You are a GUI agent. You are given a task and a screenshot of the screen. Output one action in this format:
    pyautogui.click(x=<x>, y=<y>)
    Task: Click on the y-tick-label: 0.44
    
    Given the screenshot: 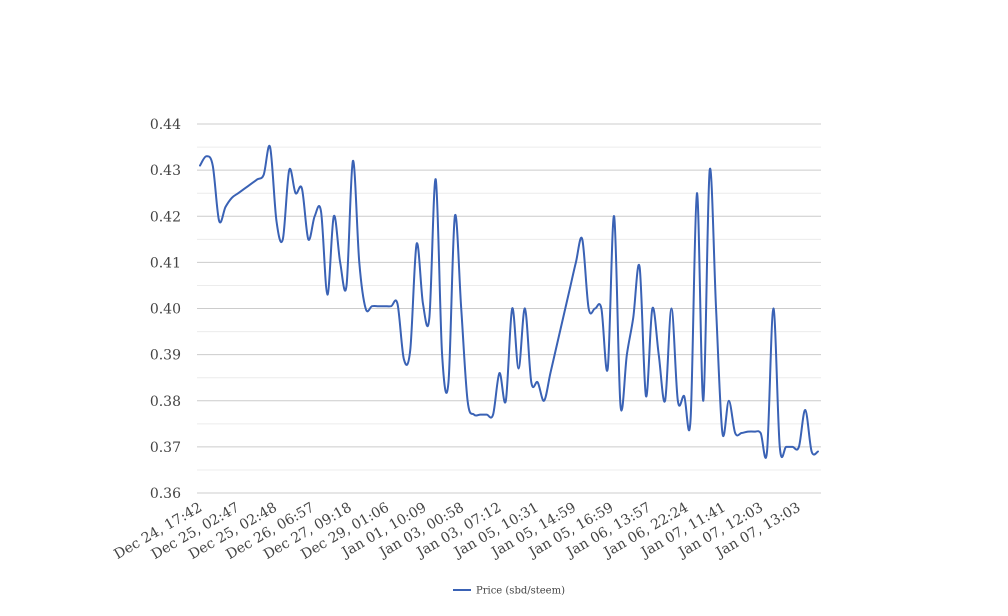 What is the action you would take?
    pyautogui.click(x=165, y=125)
    